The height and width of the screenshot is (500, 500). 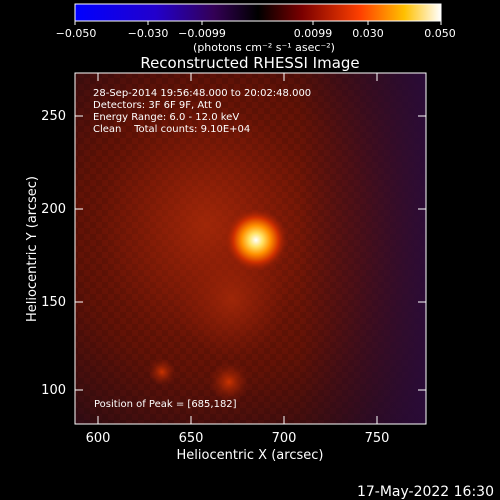 I want to click on colorbar-tick-label: 0.0099, so click(x=313, y=33).